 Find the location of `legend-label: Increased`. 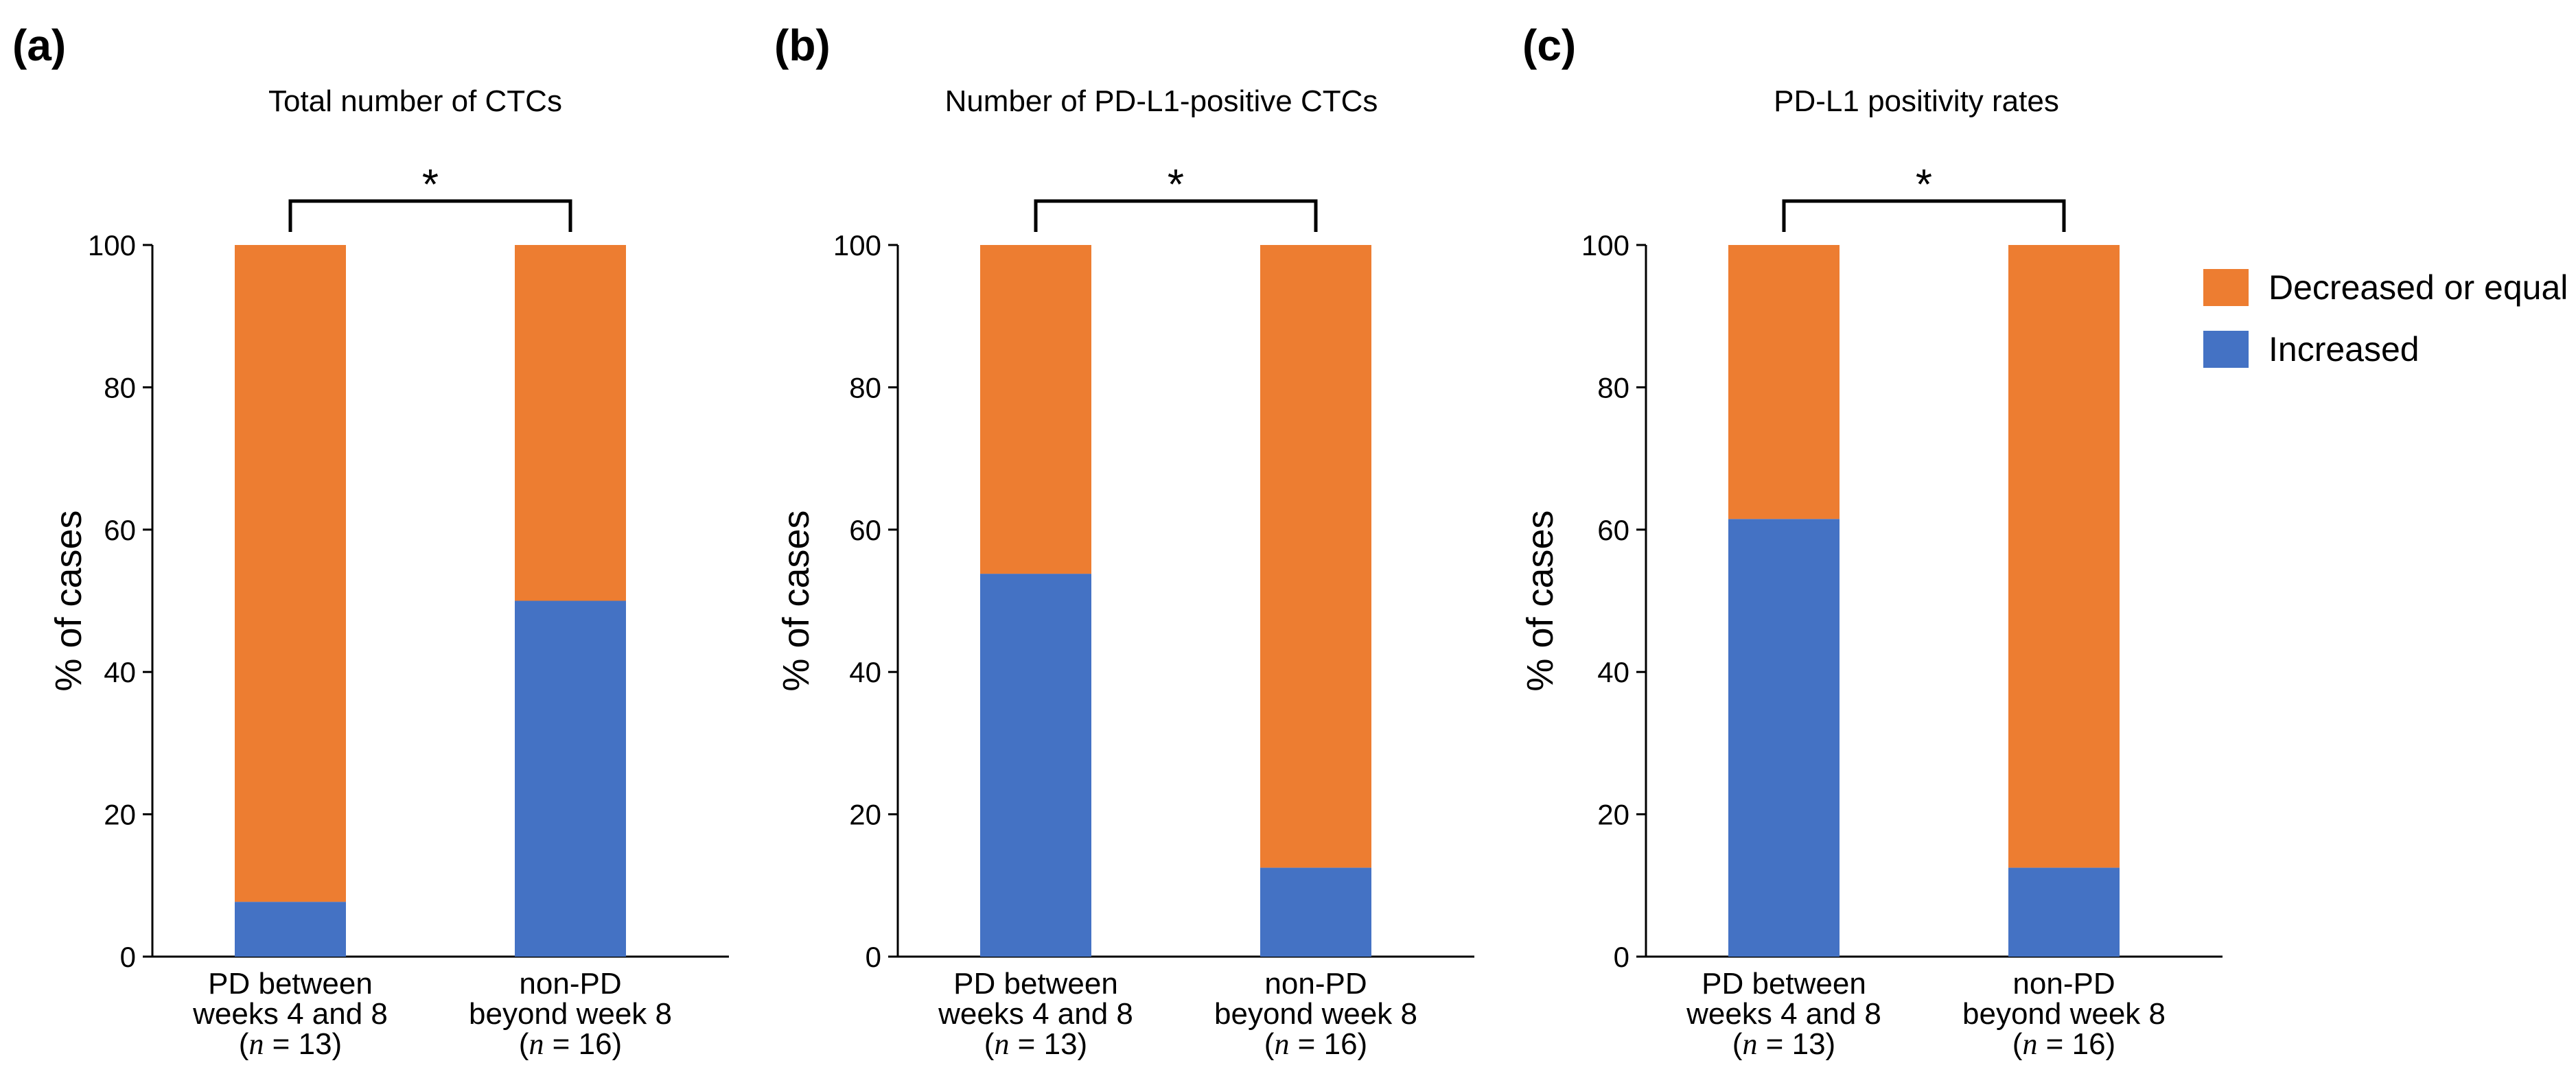

legend-label: Increased is located at coordinates (2344, 349).